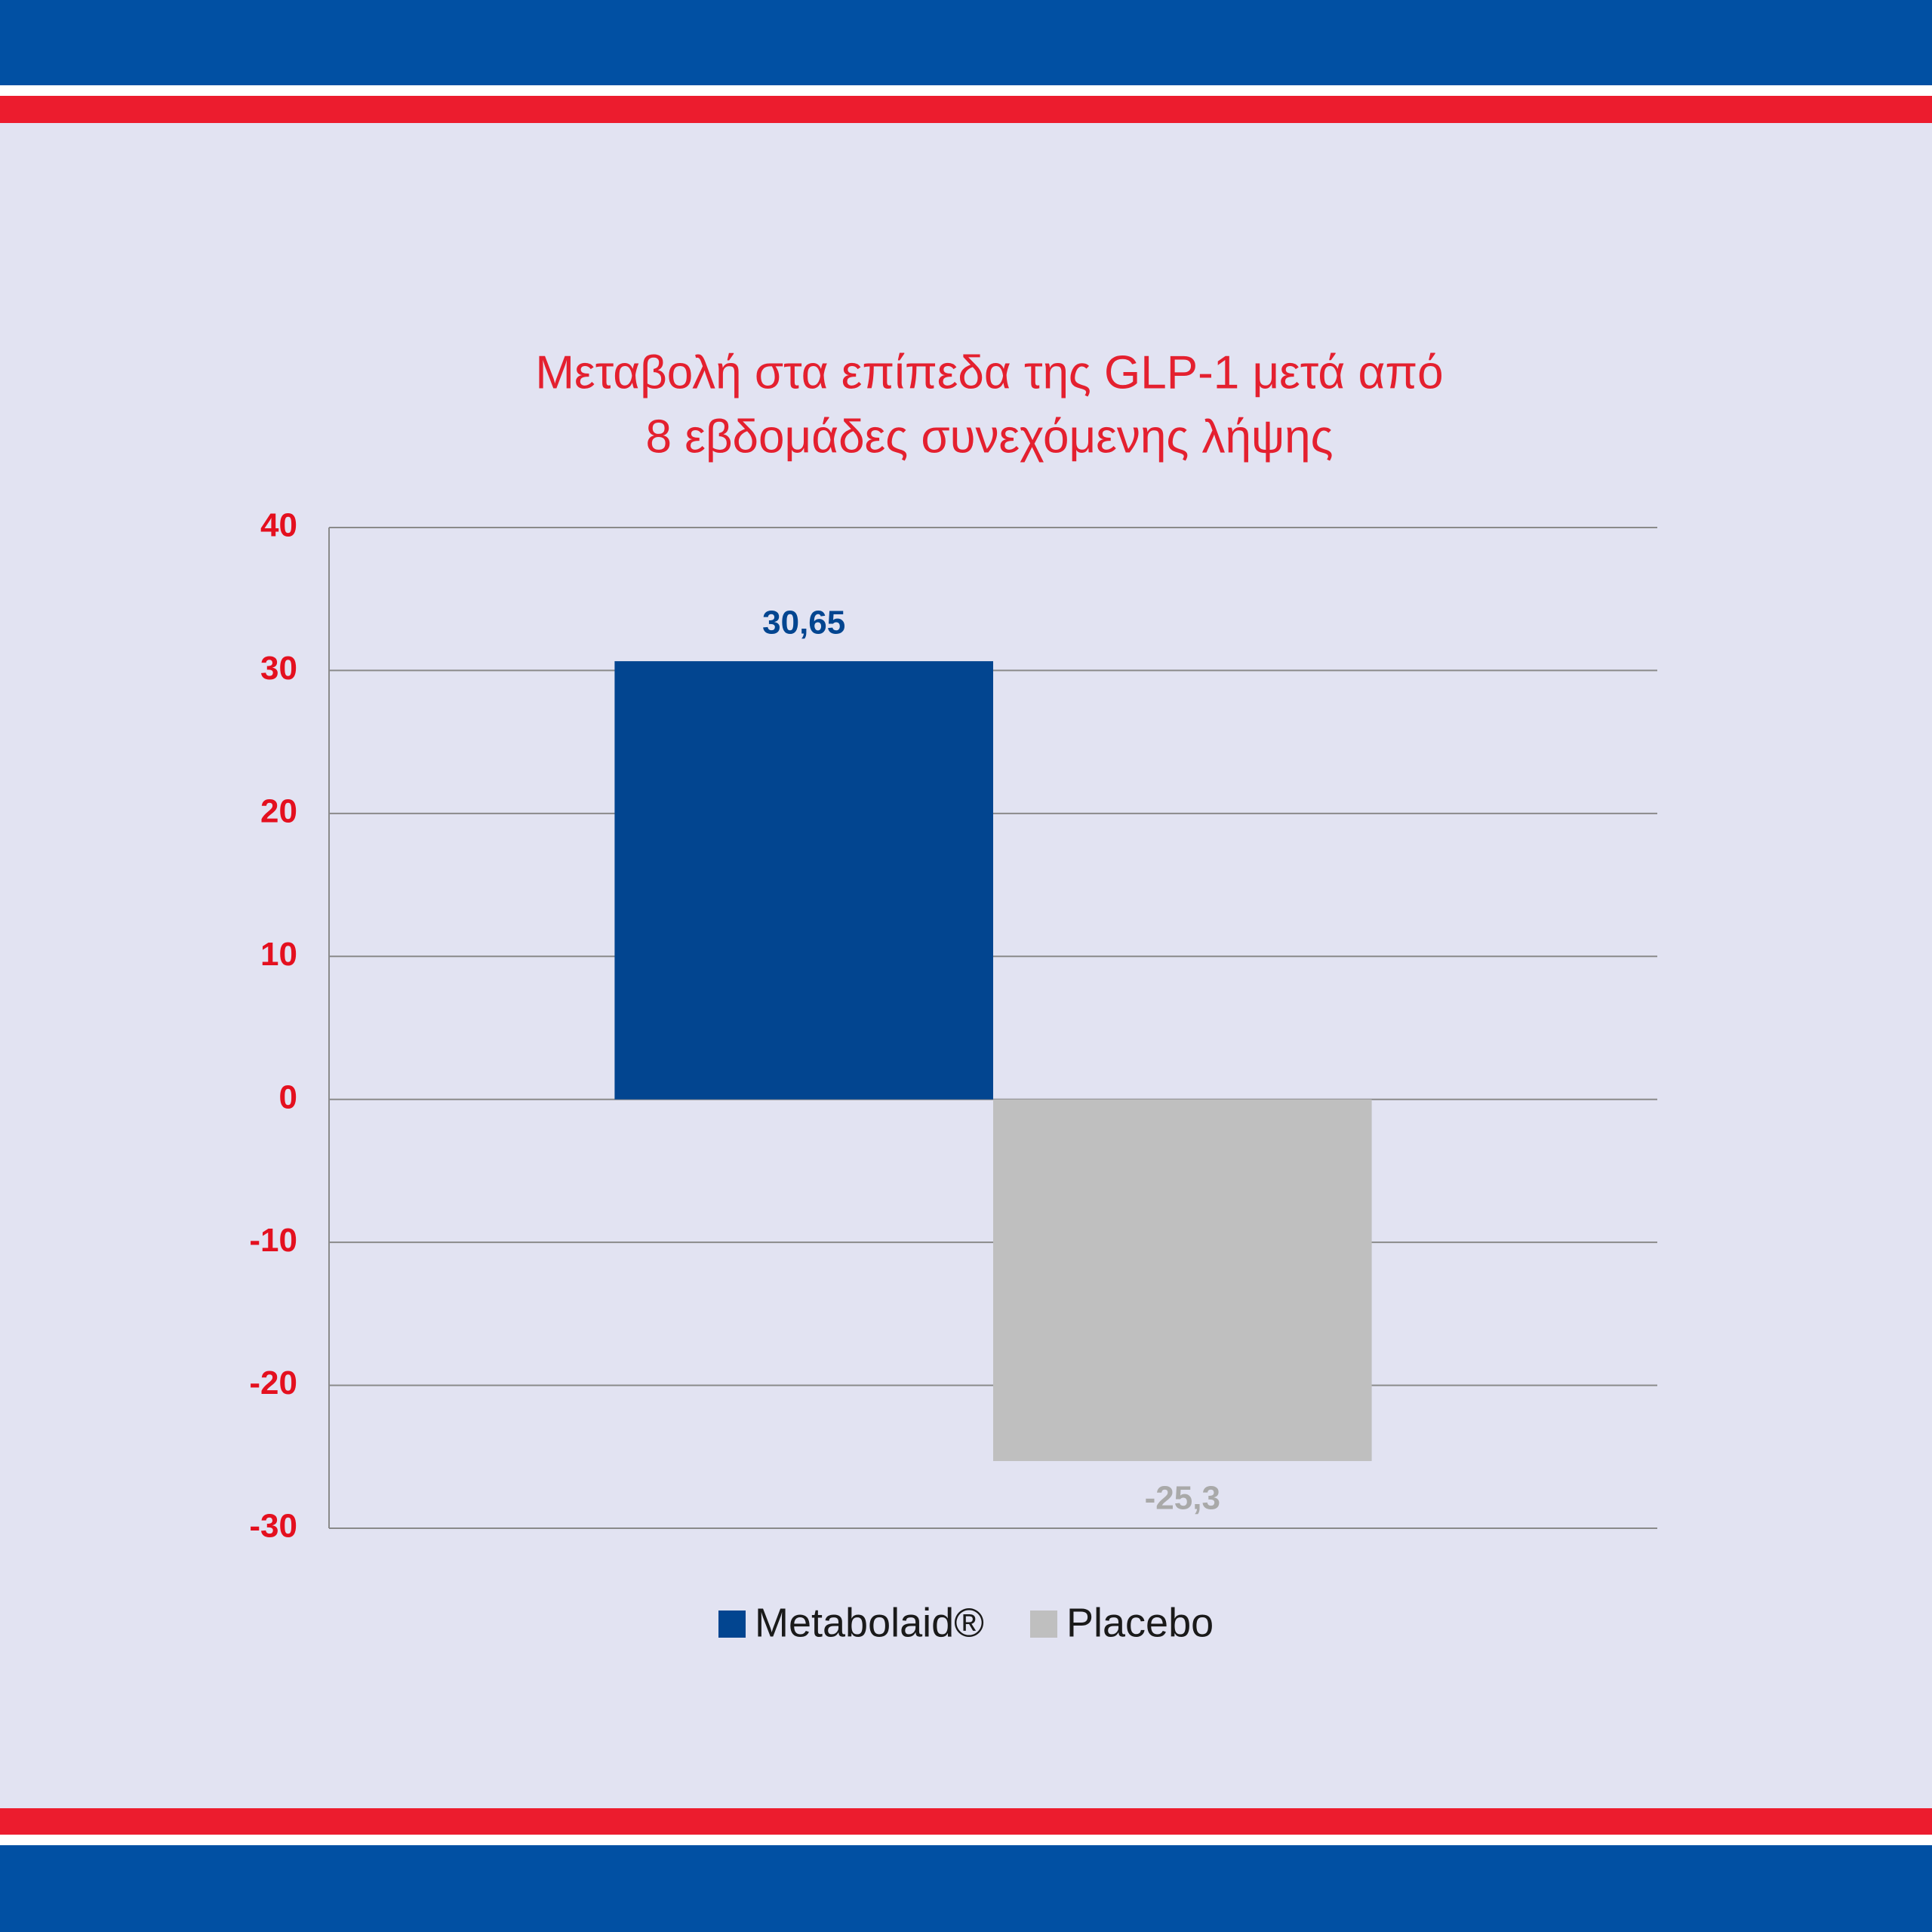 The height and width of the screenshot is (1932, 1932). What do you see at coordinates (869, 1622) in the screenshot?
I see `legend-label: Metabolaid®` at bounding box center [869, 1622].